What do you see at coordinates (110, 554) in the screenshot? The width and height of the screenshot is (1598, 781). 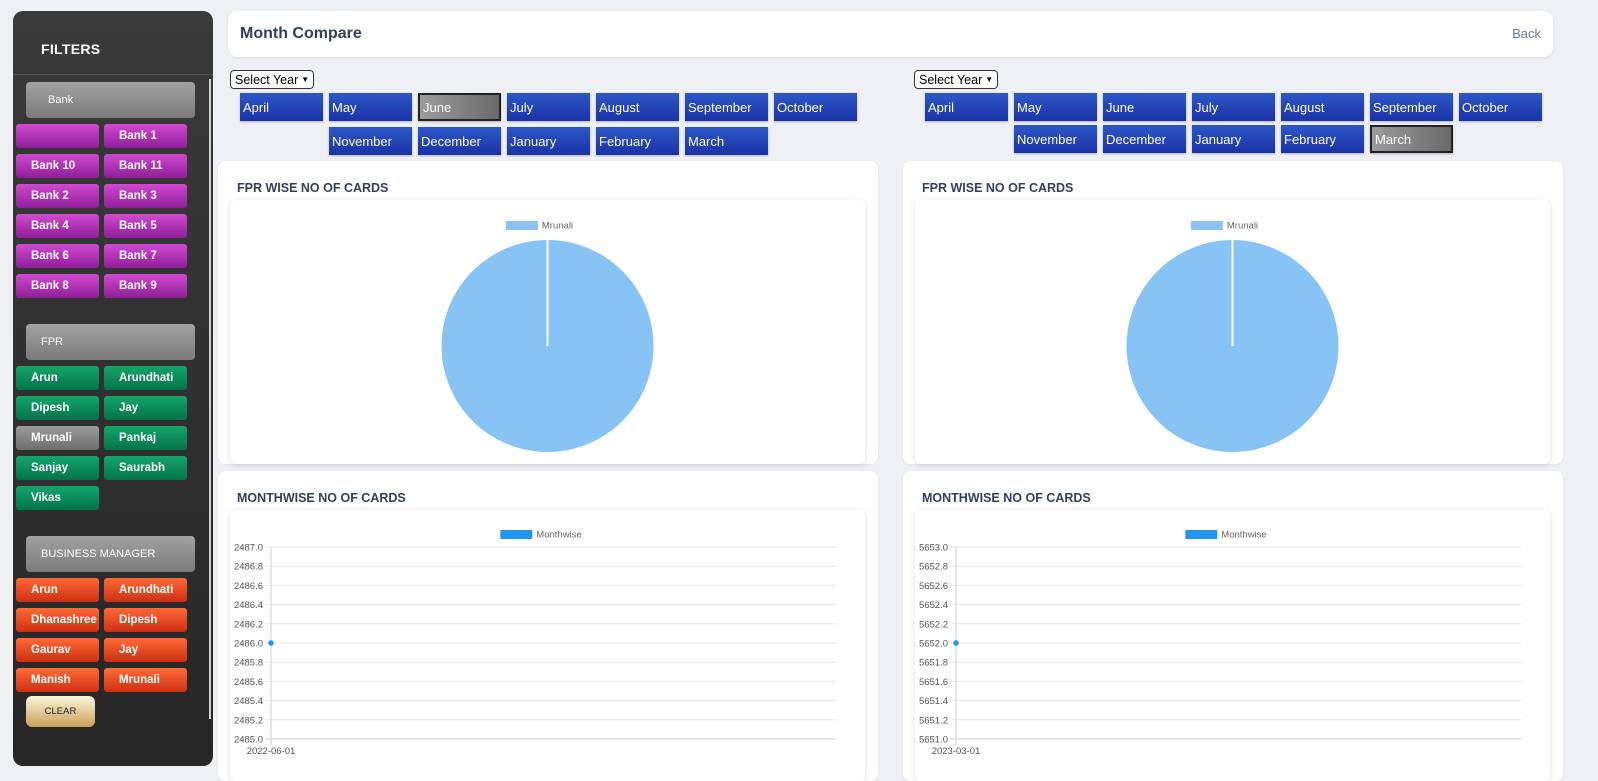 I see `business-manager-section-header: BUSINESS MANAGER` at bounding box center [110, 554].